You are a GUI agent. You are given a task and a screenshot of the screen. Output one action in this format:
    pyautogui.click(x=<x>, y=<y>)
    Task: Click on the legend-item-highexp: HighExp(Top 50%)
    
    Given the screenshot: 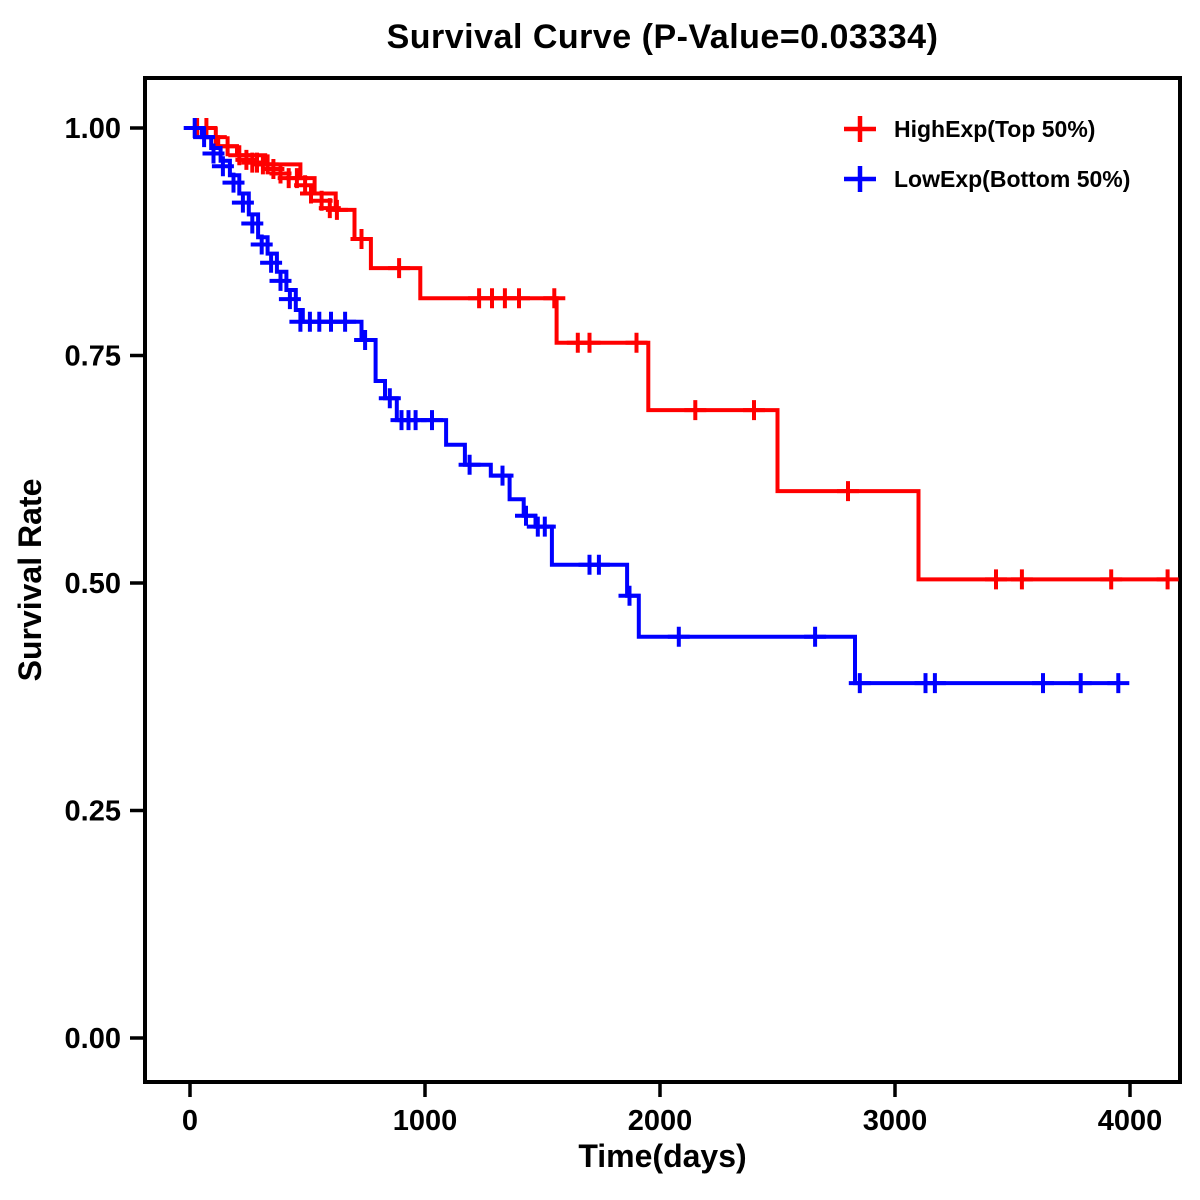 What is the action you would take?
    pyautogui.click(x=984, y=129)
    